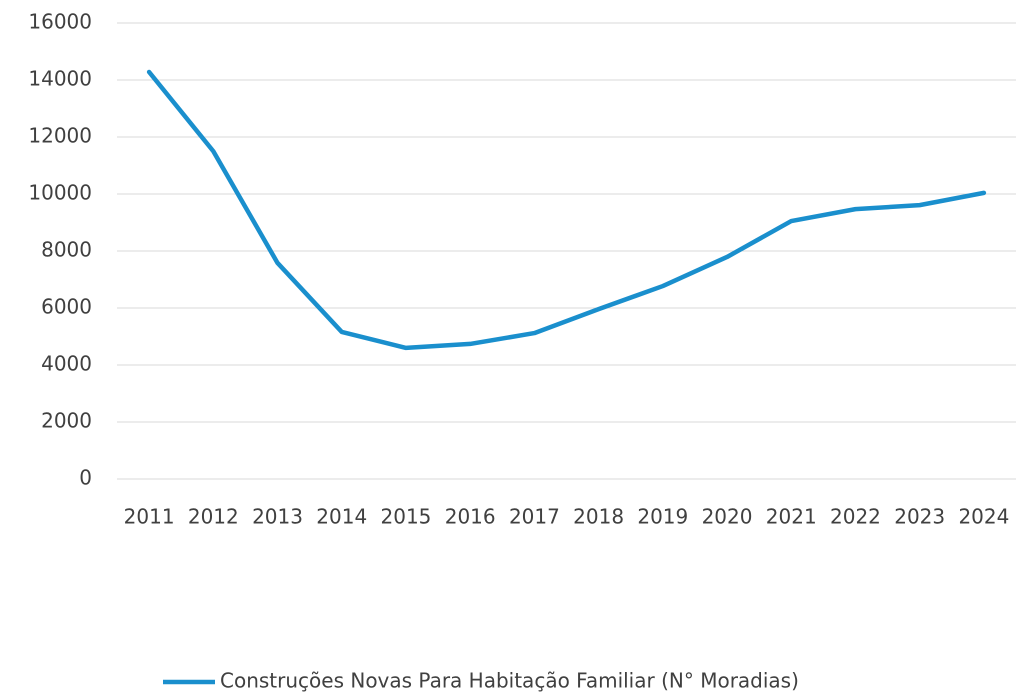  What do you see at coordinates (855, 517) in the screenshot?
I see `x-tick-label: 2022` at bounding box center [855, 517].